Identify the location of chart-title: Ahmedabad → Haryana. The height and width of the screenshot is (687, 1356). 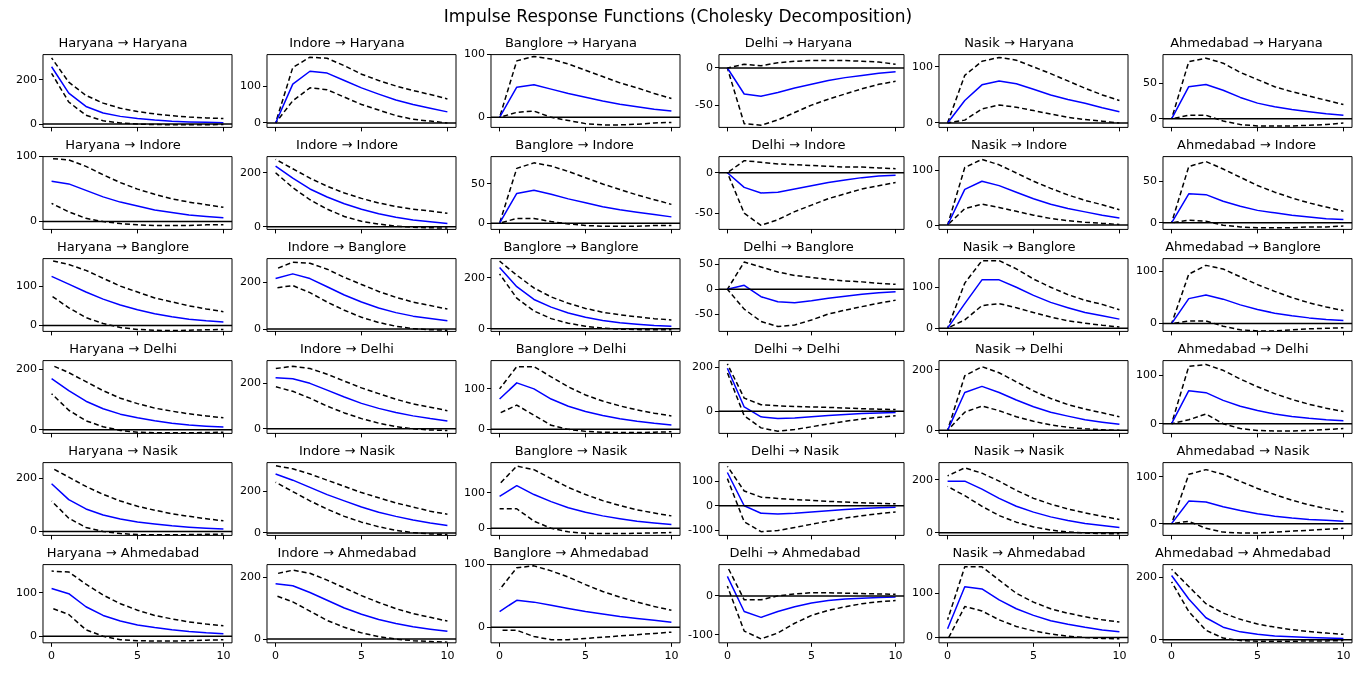
(1246, 43).